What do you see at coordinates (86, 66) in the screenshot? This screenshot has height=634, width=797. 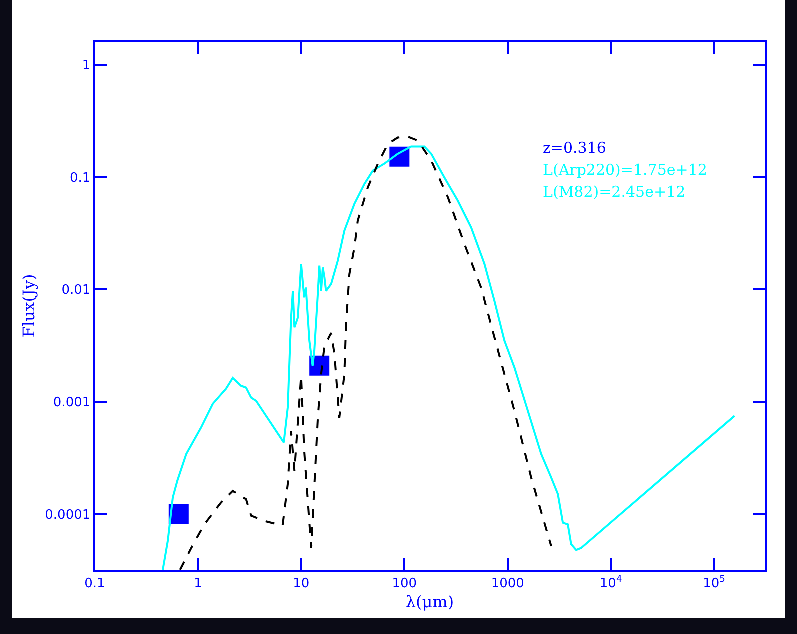 I see `y-tick-label: 1` at bounding box center [86, 66].